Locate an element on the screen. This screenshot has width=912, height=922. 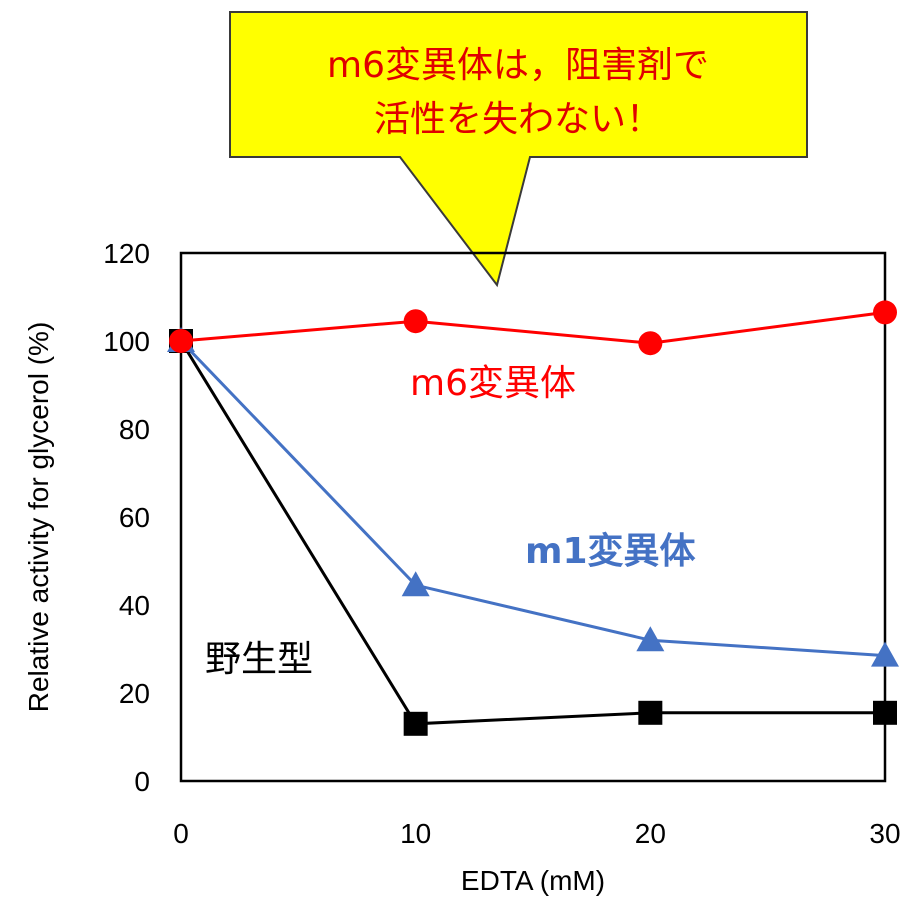
y-tick-label: 100 is located at coordinates (126, 341).